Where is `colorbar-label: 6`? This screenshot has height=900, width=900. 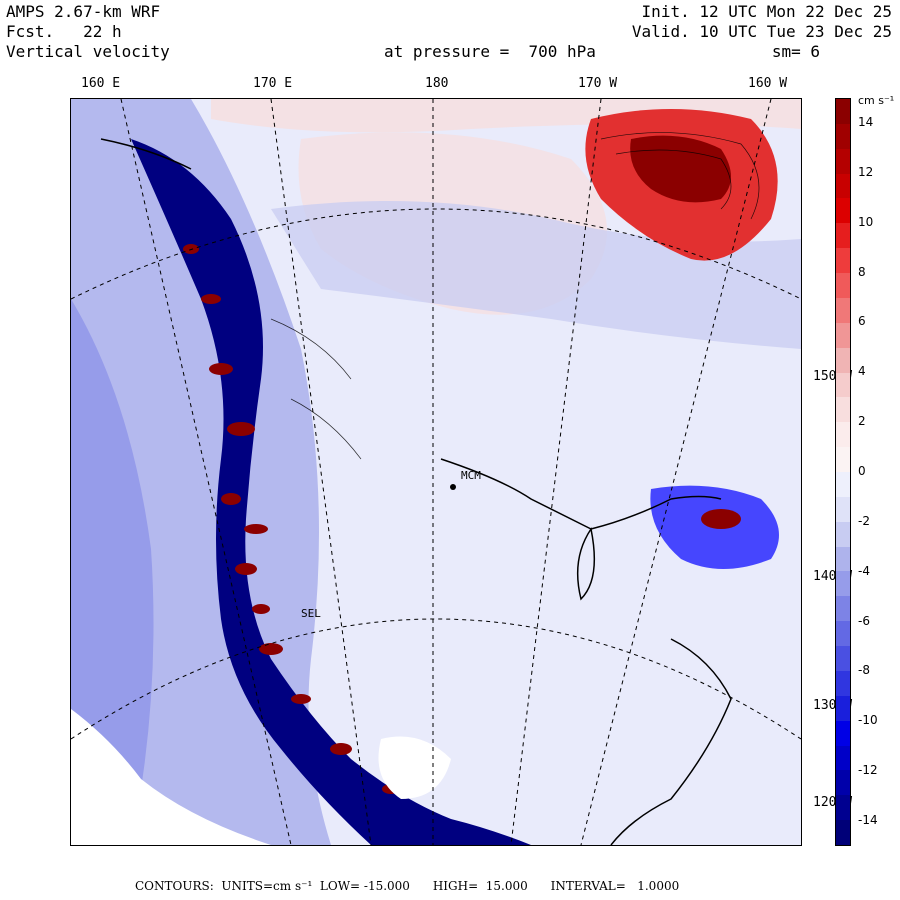 colorbar-label: 6 is located at coordinates (862, 321).